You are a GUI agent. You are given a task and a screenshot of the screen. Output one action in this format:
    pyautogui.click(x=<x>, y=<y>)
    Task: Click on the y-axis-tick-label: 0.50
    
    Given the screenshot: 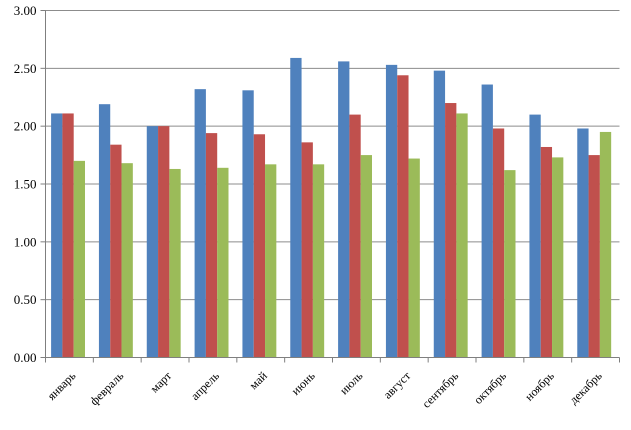 What is the action you would take?
    pyautogui.click(x=25, y=299)
    